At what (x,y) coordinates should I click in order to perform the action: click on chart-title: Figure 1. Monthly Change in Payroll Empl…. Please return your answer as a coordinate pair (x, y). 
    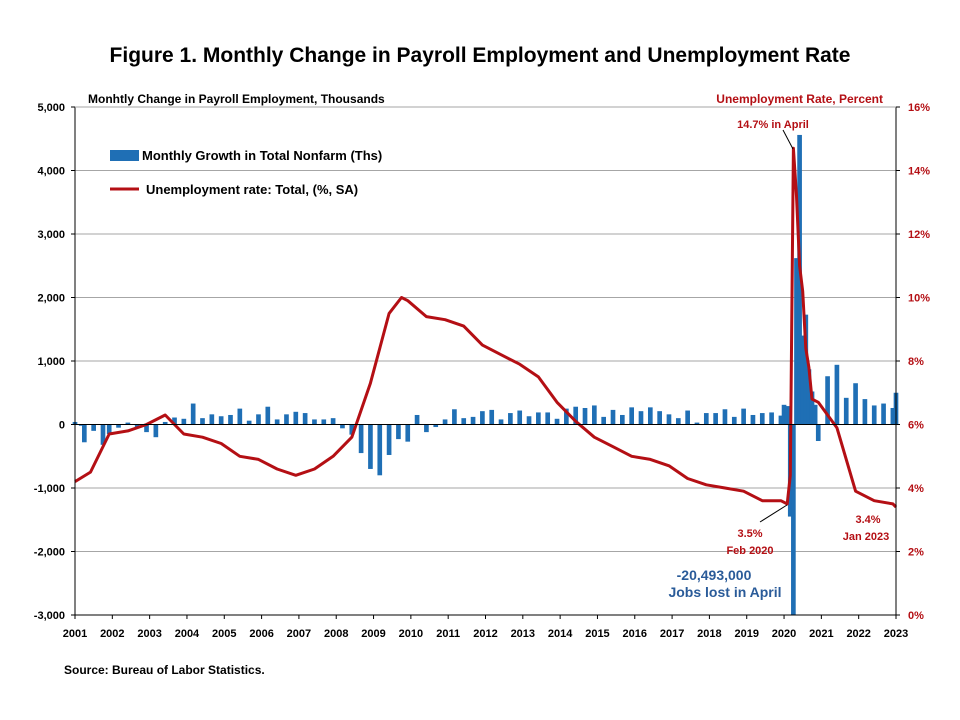
    Looking at the image, I should click on (480, 55).